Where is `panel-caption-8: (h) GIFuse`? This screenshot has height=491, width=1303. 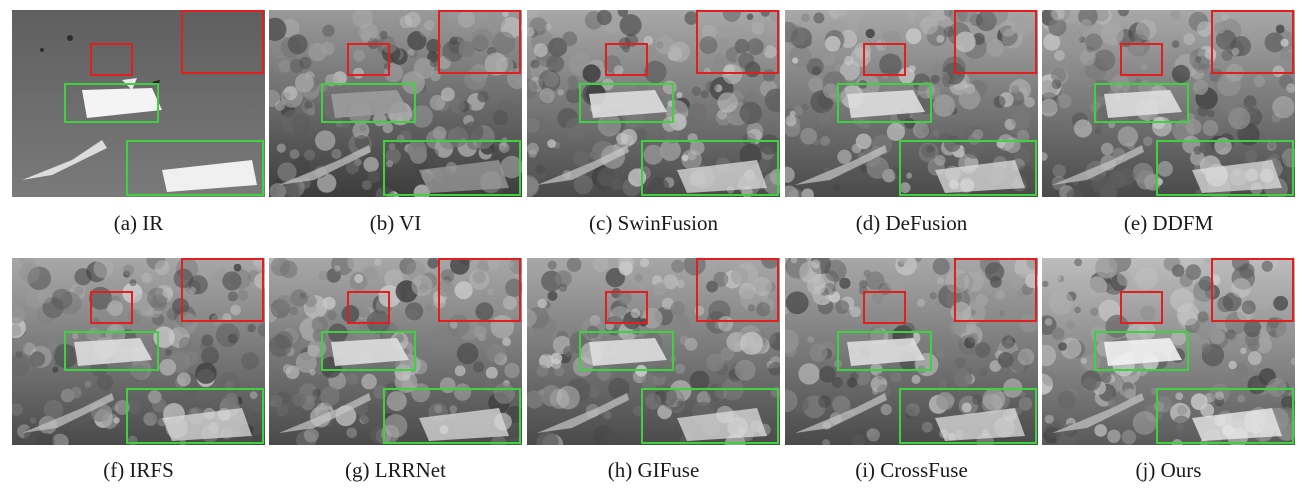
panel-caption-8: (h) GIFuse is located at coordinates (653, 470).